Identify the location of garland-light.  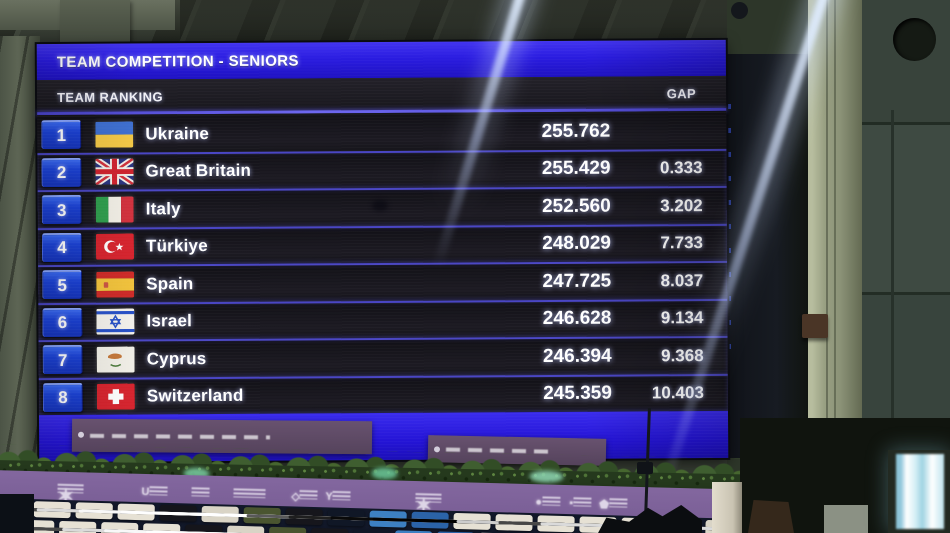
(384, 473).